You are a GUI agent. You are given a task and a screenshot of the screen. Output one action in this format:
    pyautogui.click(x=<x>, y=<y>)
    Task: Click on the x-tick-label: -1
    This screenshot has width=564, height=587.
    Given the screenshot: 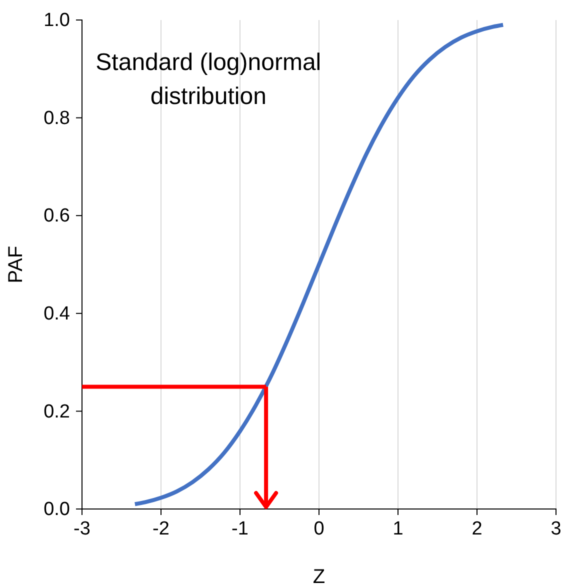 What is the action you would take?
    pyautogui.click(x=240, y=529)
    